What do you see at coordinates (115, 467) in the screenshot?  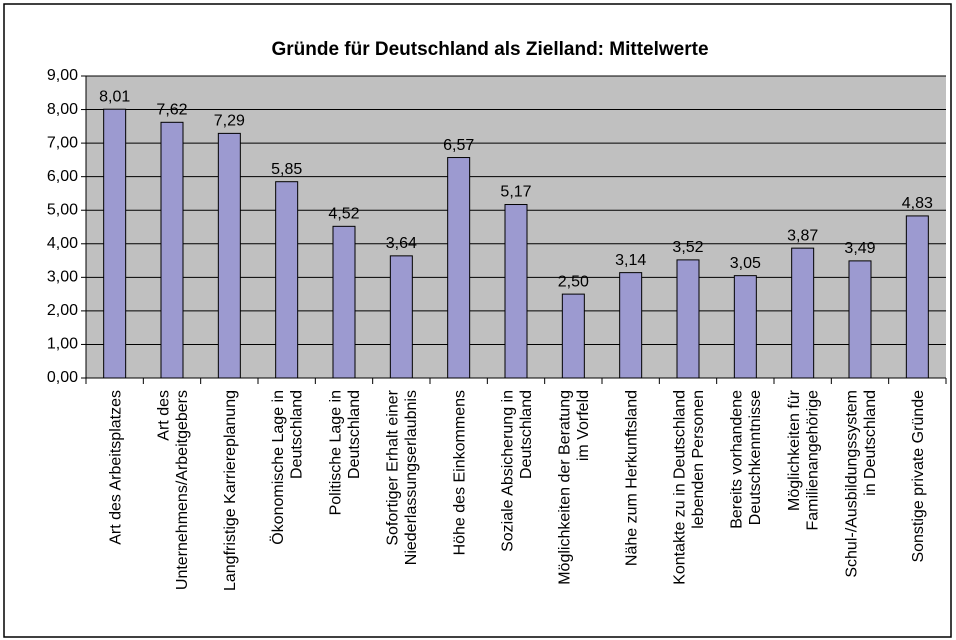 I see `x-tick-label: Art des Arbeitsplatzes` at bounding box center [115, 467].